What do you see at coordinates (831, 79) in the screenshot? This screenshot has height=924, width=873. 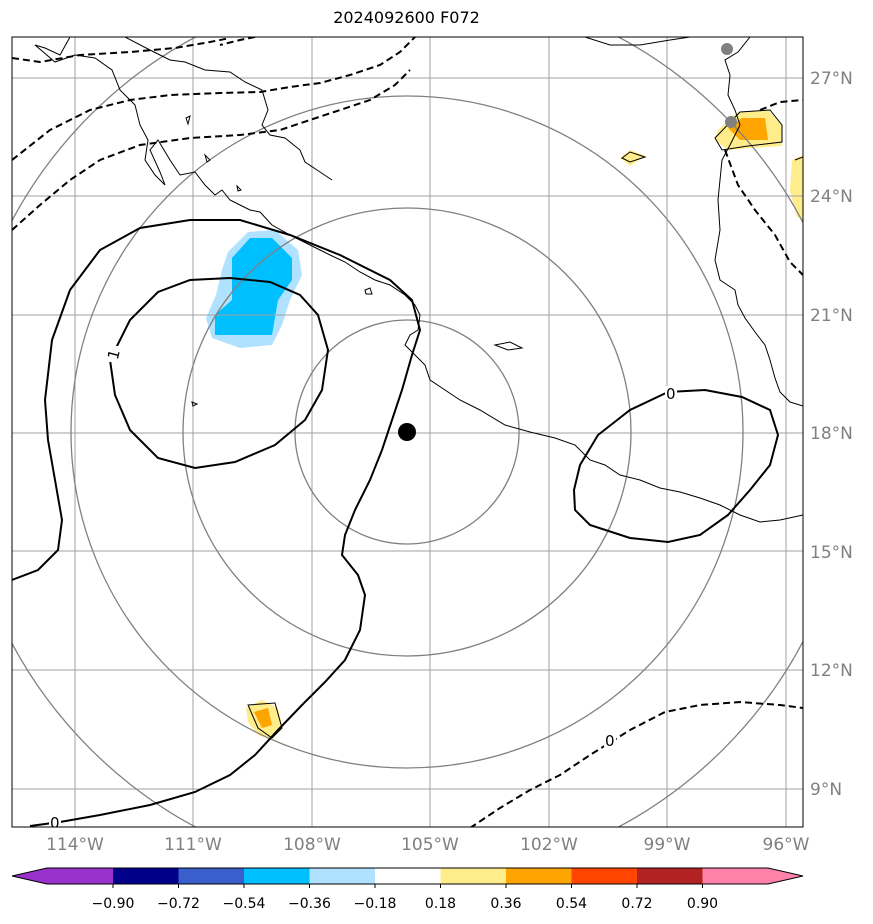 I see `svg-text: 27°N` at bounding box center [831, 79].